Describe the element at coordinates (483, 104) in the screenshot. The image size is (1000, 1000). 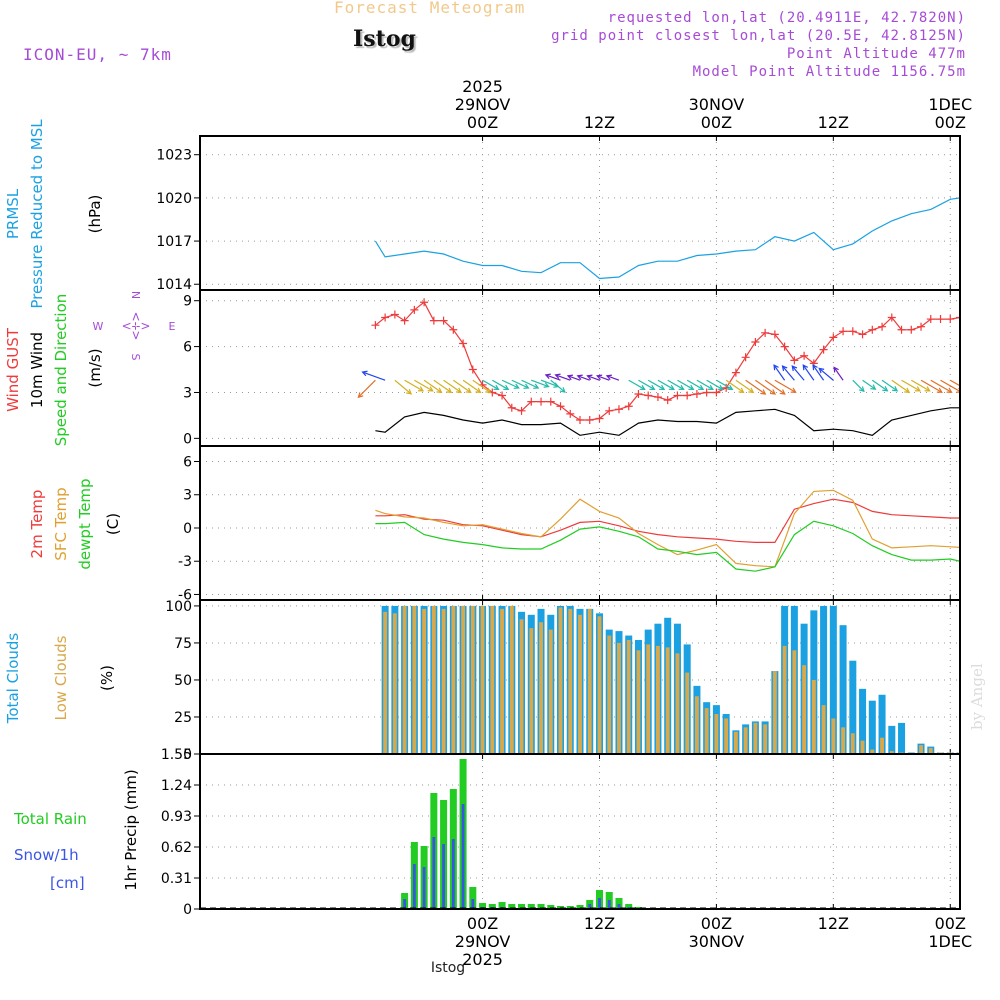
I see `time-label-top: 29NOV` at that location.